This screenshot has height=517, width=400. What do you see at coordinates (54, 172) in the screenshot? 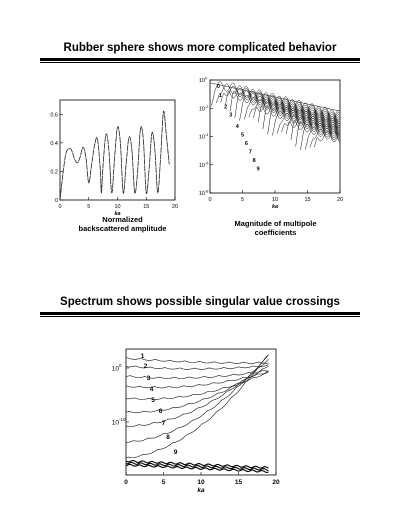
I see `y-tick-label: 0.2` at bounding box center [54, 172].